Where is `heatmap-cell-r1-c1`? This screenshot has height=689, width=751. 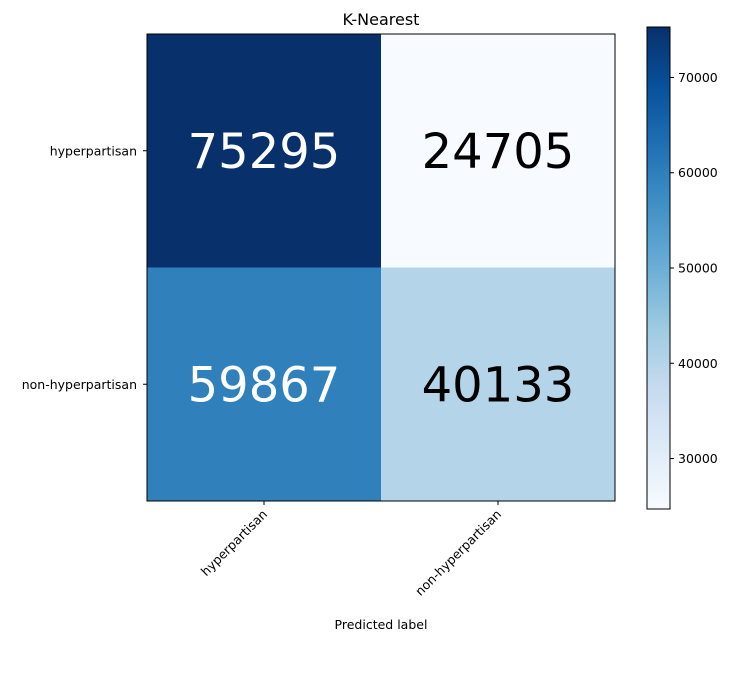 heatmap-cell-r1-c1 is located at coordinates (498, 384).